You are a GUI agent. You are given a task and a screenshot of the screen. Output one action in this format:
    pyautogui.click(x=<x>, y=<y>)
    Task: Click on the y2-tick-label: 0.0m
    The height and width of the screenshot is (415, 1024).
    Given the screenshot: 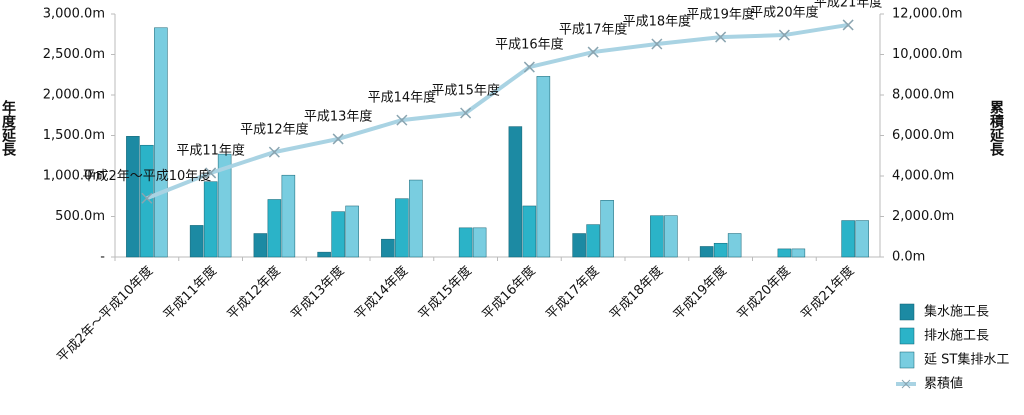 What is the action you would take?
    pyautogui.click(x=908, y=257)
    